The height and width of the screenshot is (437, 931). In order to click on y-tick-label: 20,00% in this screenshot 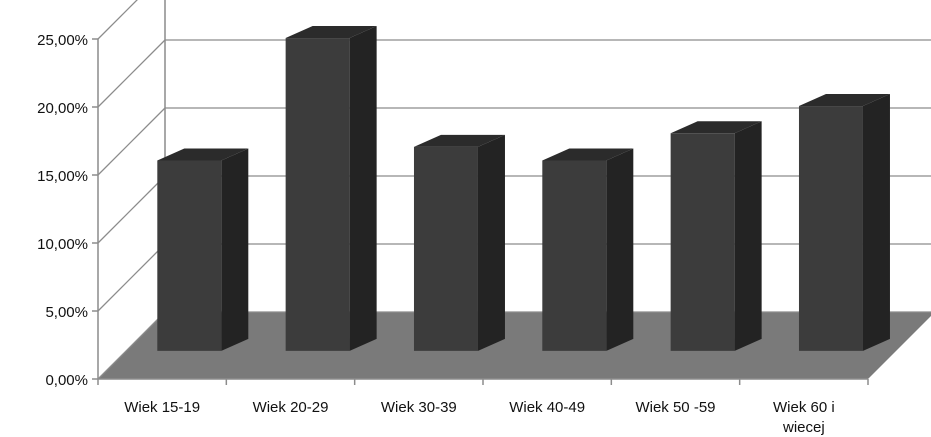, I will do `click(62, 108)`.